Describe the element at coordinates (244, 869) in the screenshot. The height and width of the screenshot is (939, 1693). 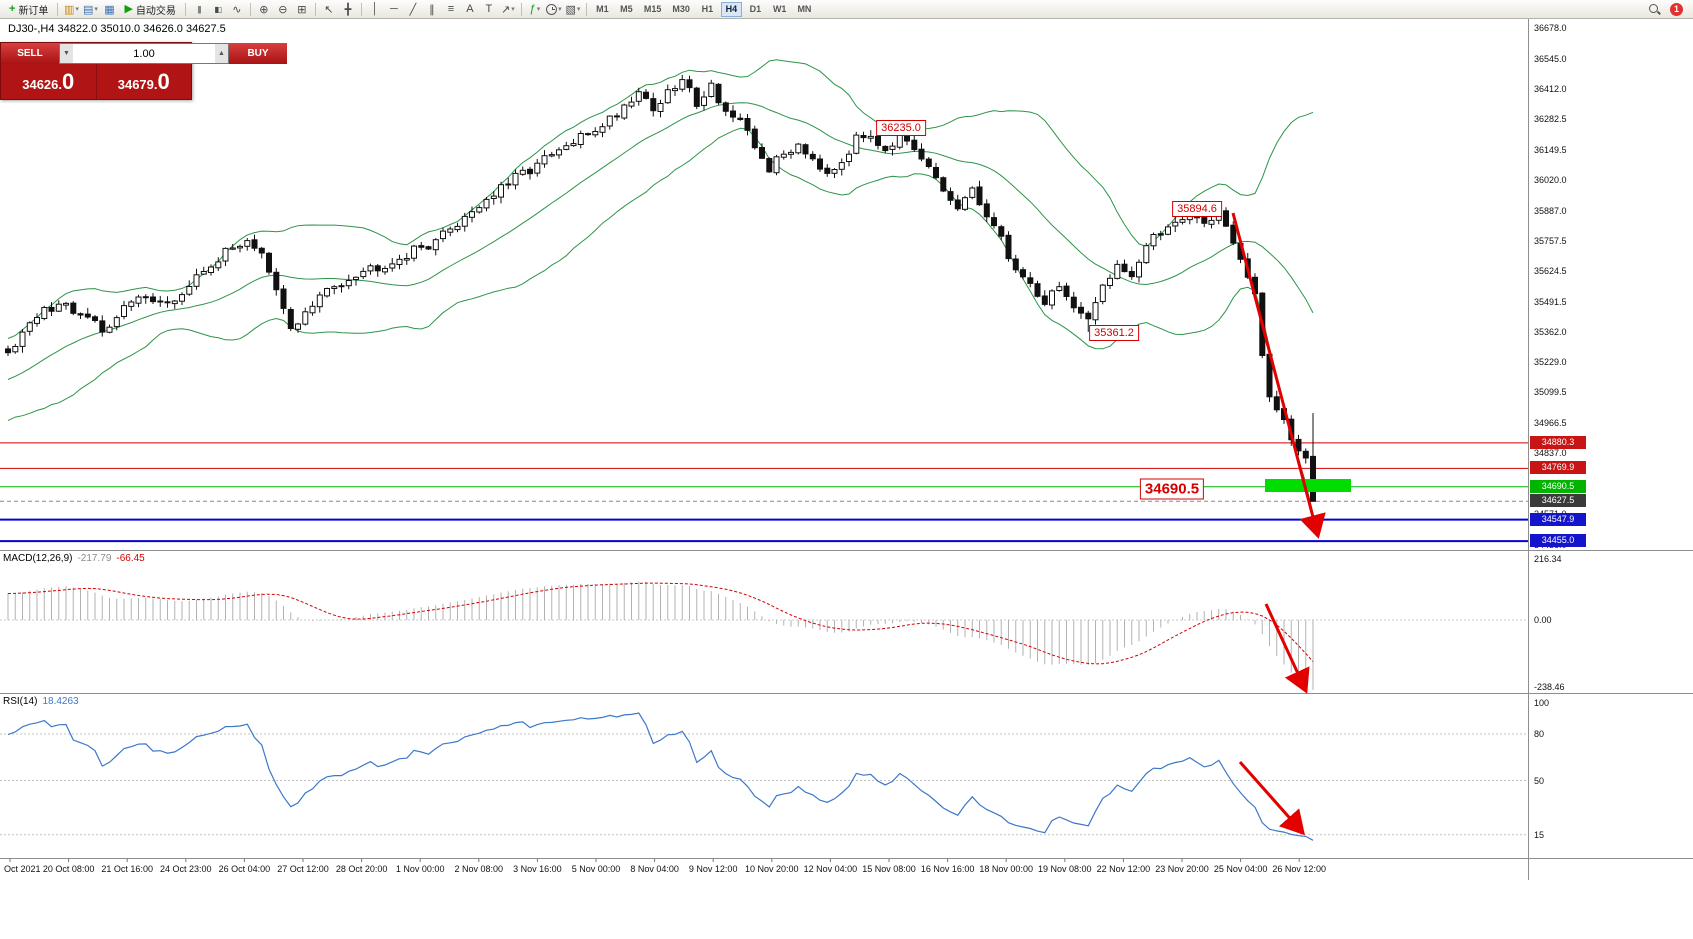
I see `time-axis-label: 26 Oct 04:00` at that location.